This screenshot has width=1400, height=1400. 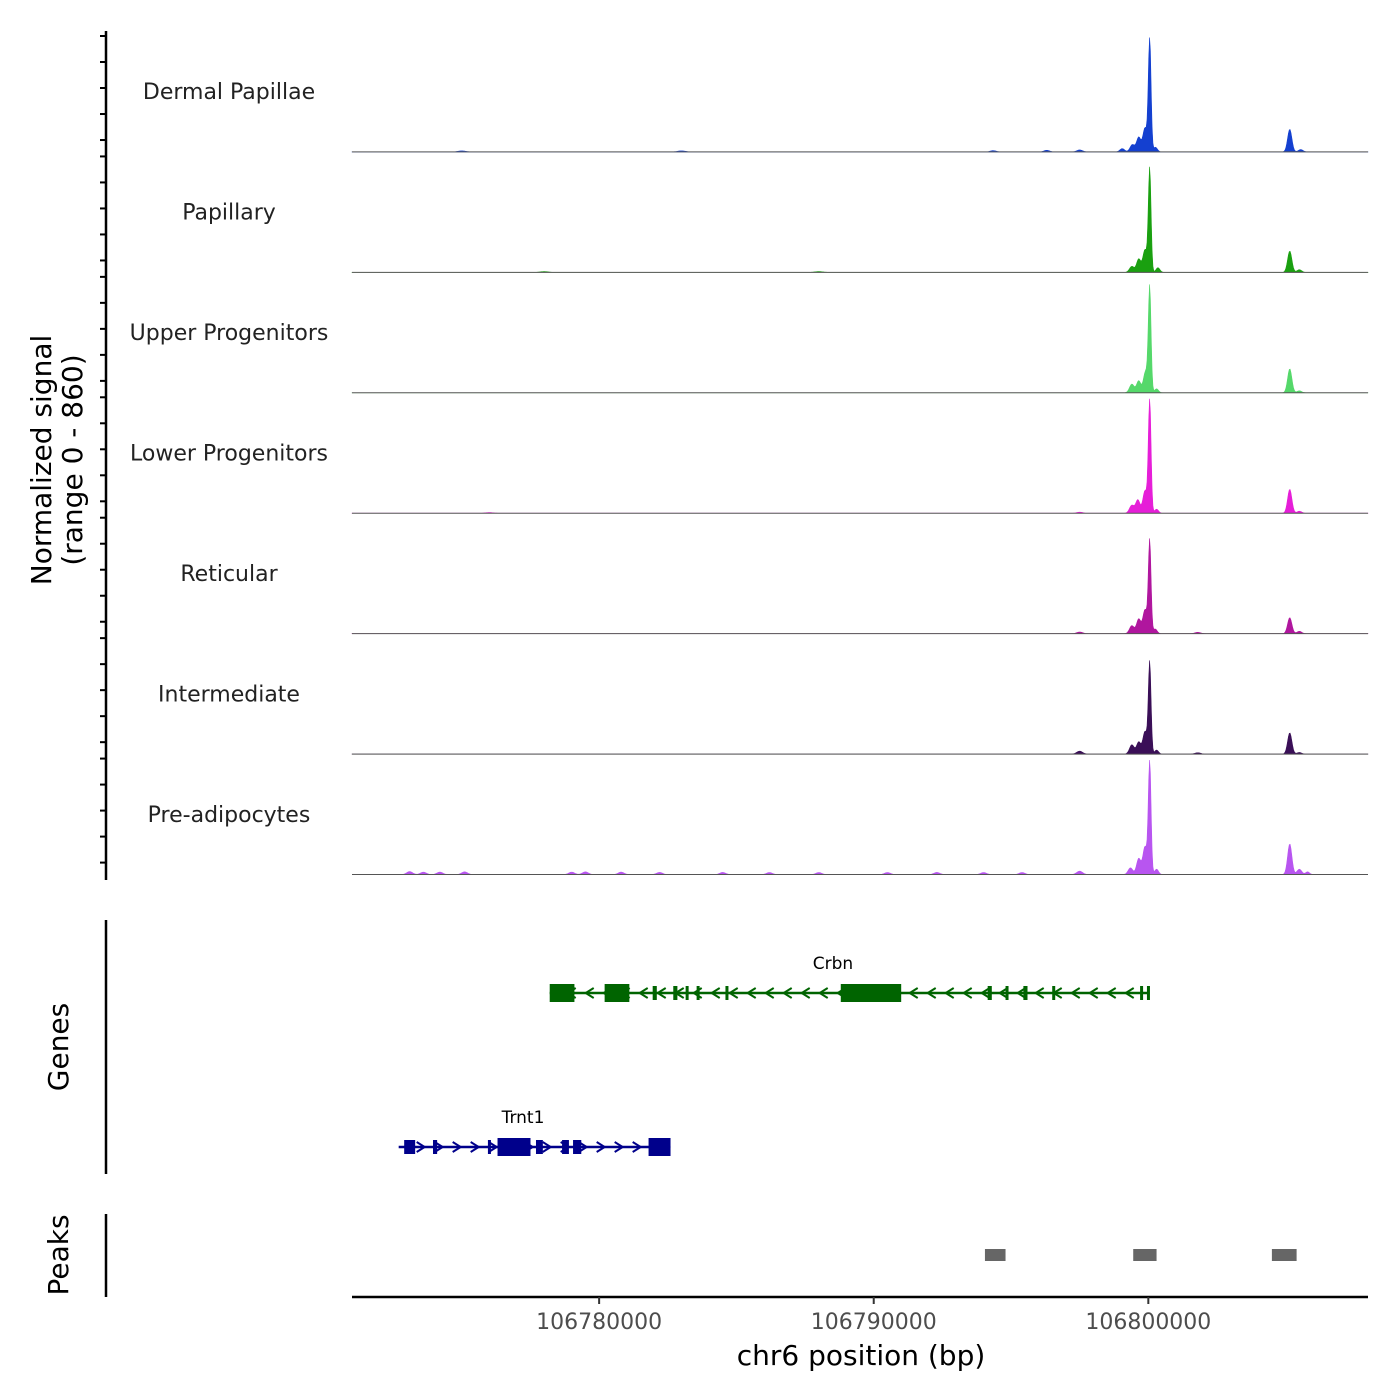 What do you see at coordinates (229, 213) in the screenshot?
I see `track-label: Papillary` at bounding box center [229, 213].